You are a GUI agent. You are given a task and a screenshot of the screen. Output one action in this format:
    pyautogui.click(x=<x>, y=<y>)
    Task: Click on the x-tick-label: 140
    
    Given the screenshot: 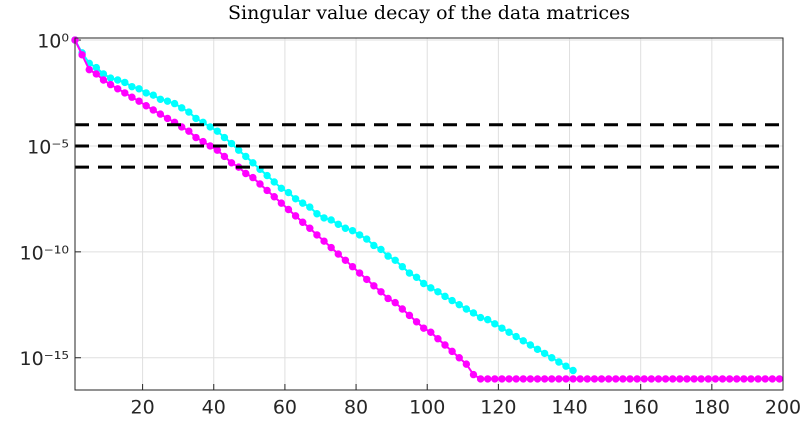 What is the action you would take?
    pyautogui.click(x=569, y=408)
    